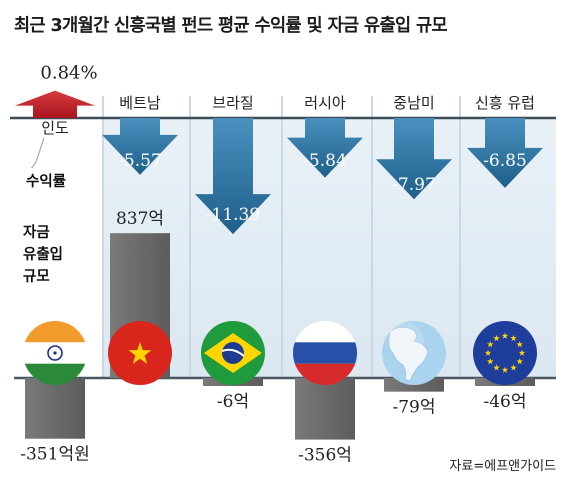  Describe the element at coordinates (233, 402) in the screenshot. I see `flow-value-label: -6억` at that location.